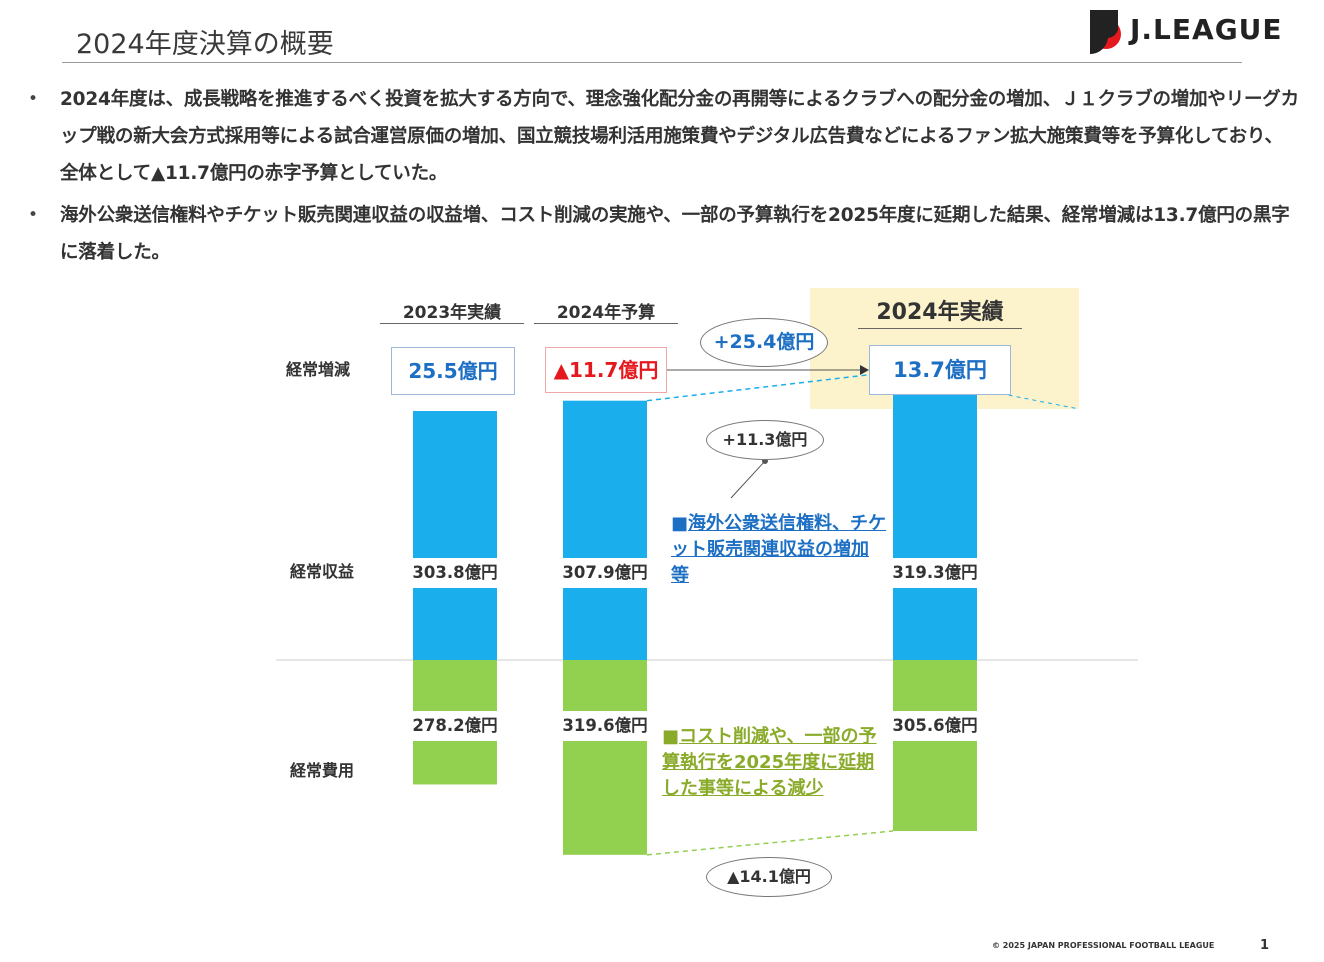  I want to click on revenue-note-text: 海外公衆送信権料、チケット販売関連収益の増加等, so click(779, 549).